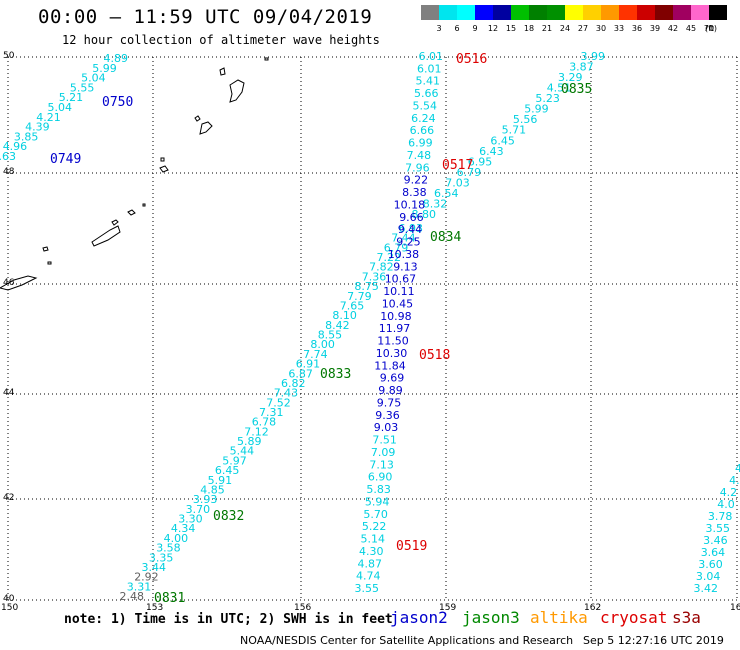  I want to click on wave-height-label: 3.55, so click(367, 588).